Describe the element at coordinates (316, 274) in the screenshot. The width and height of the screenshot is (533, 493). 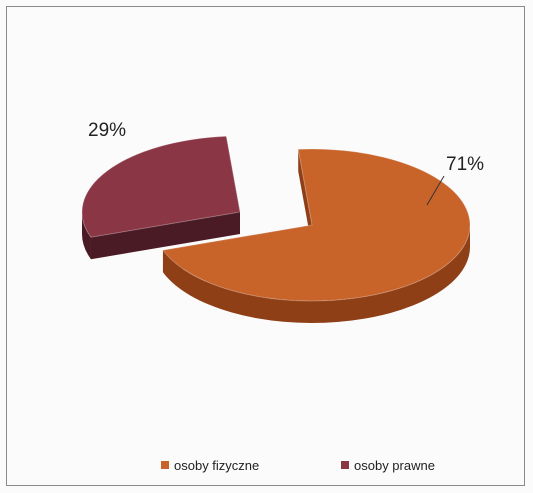
I see `slice-wall-osoby-fizyczne` at that location.